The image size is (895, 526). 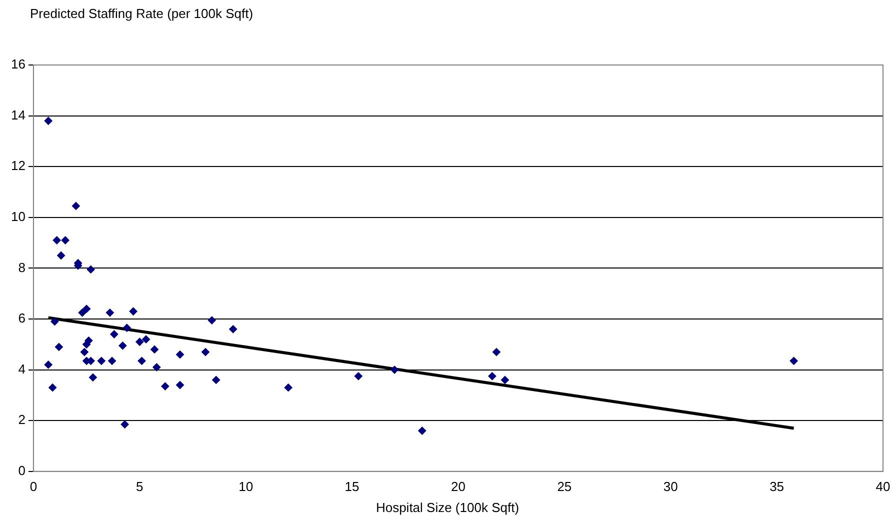 I want to click on y-tick-label: 4, so click(x=22, y=368).